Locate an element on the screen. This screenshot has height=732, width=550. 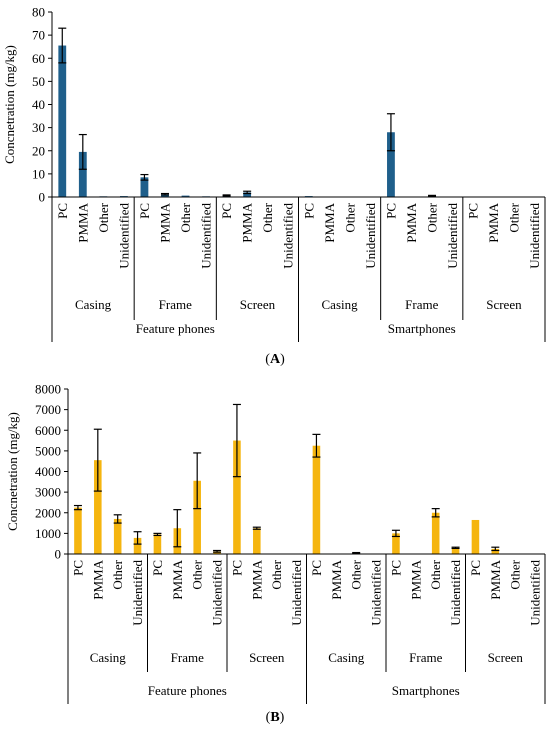
caption-a-letter: A is located at coordinates (275, 359).